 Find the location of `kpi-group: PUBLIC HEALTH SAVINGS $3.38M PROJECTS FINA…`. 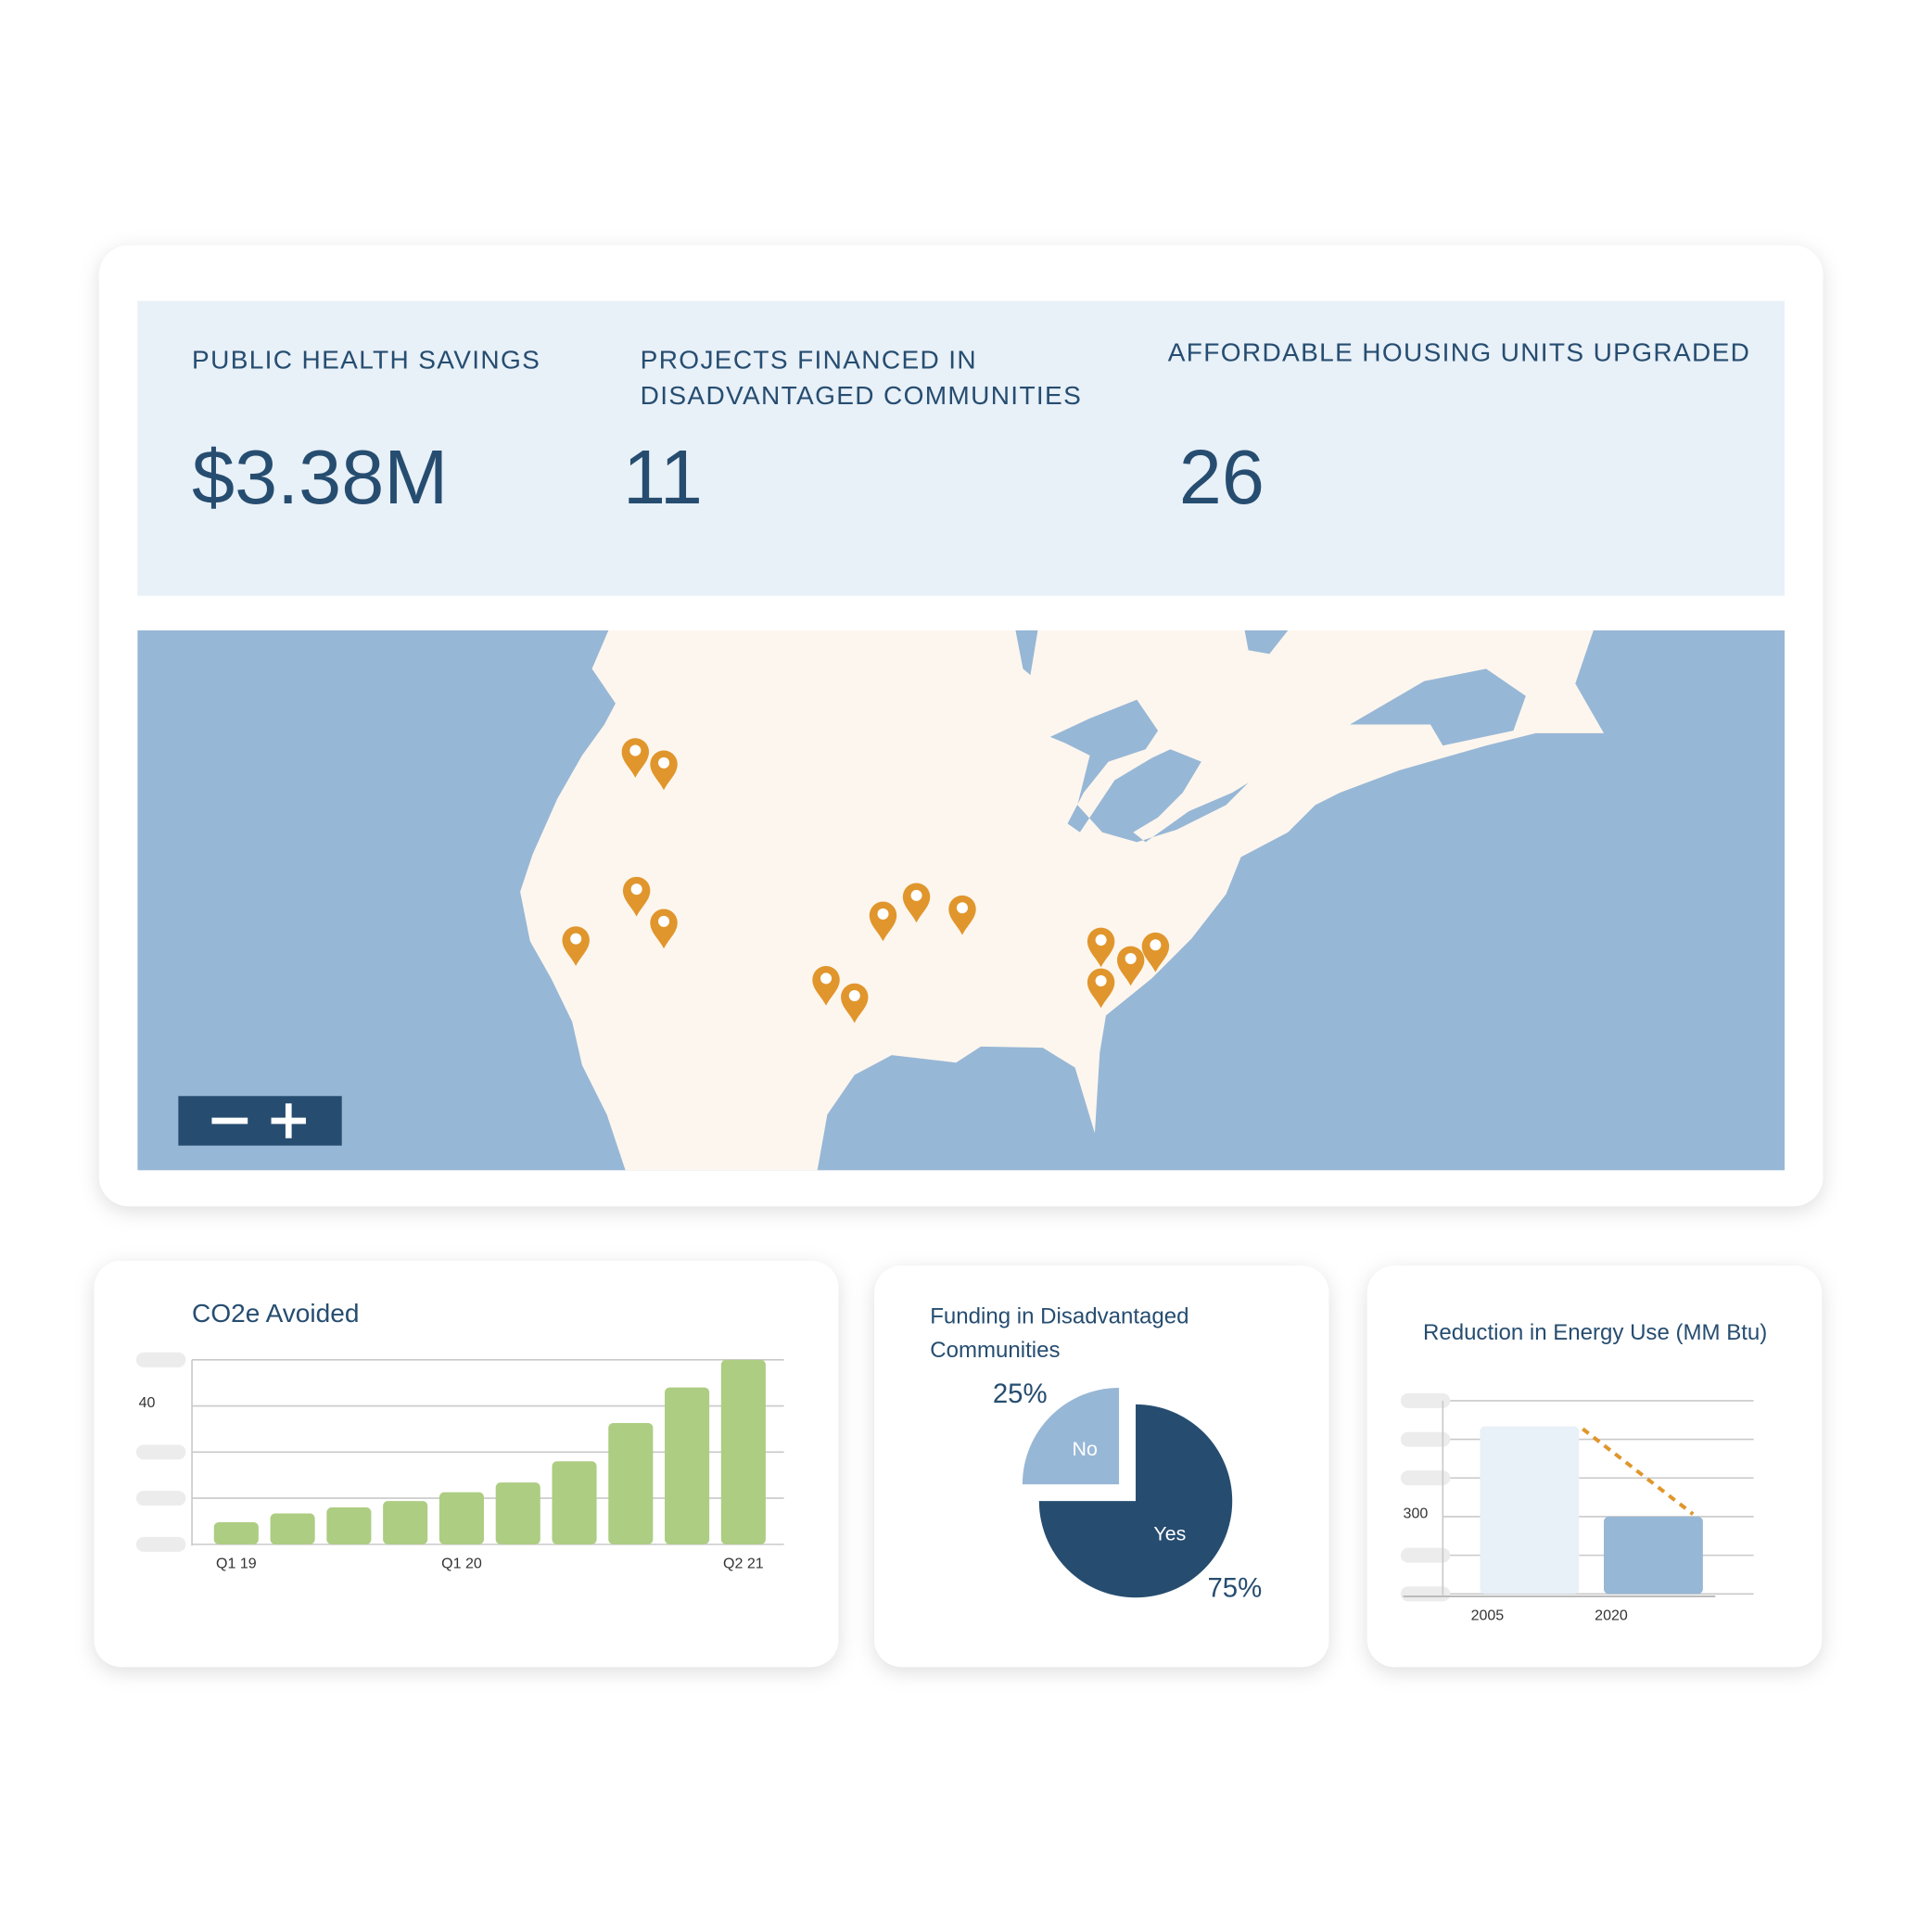

kpi-group: PUBLIC HEALTH SAVINGS $3.38M PROJECTS FINA… is located at coordinates (971, 428).